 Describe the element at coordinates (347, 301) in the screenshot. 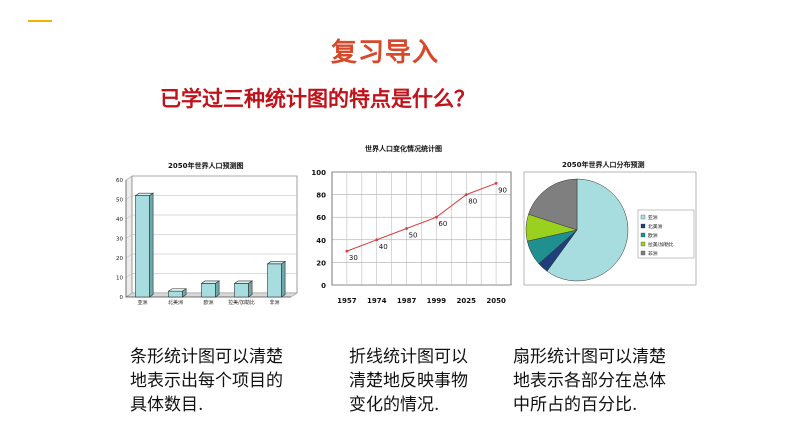

I see `line-chart-x-tick-label: 1957` at that location.